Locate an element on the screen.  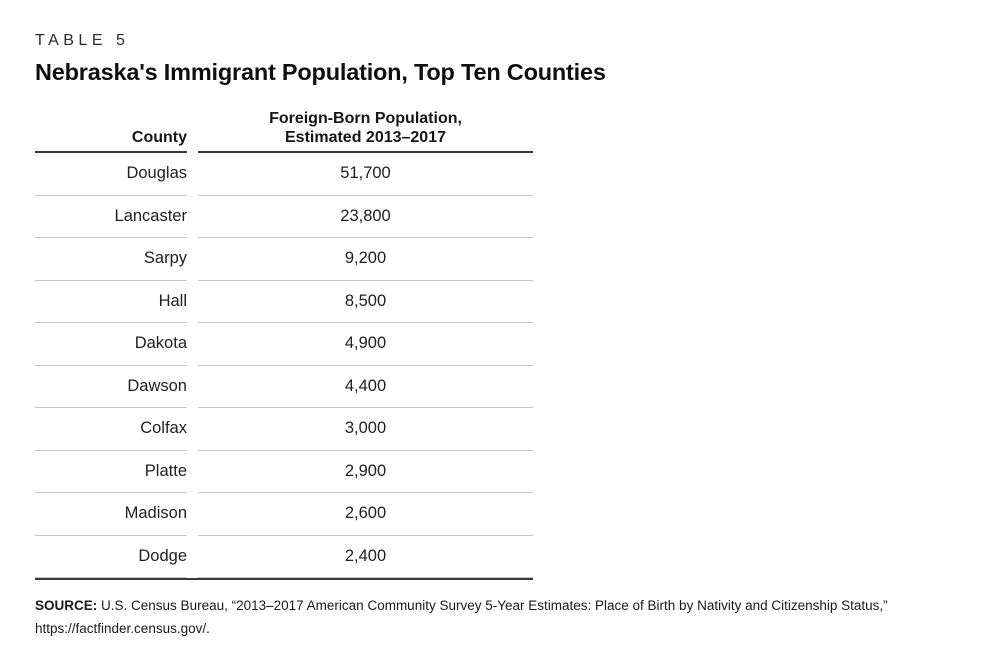
table-row: Colfax 3,000 is located at coordinates (284, 429).